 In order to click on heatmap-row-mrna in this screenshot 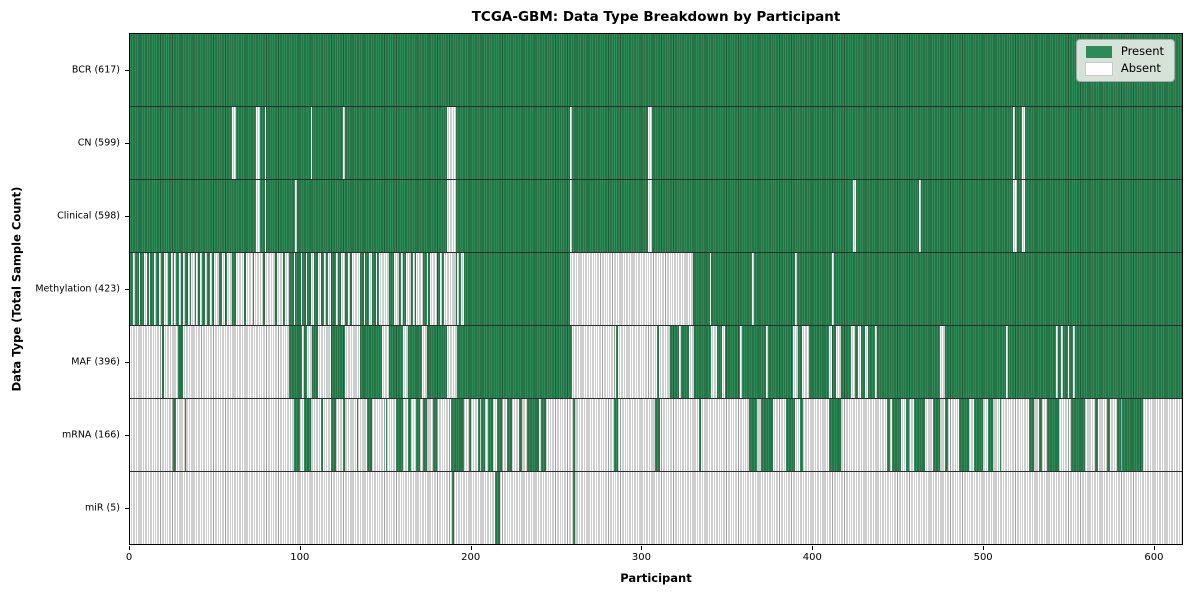, I will do `click(656, 434)`.